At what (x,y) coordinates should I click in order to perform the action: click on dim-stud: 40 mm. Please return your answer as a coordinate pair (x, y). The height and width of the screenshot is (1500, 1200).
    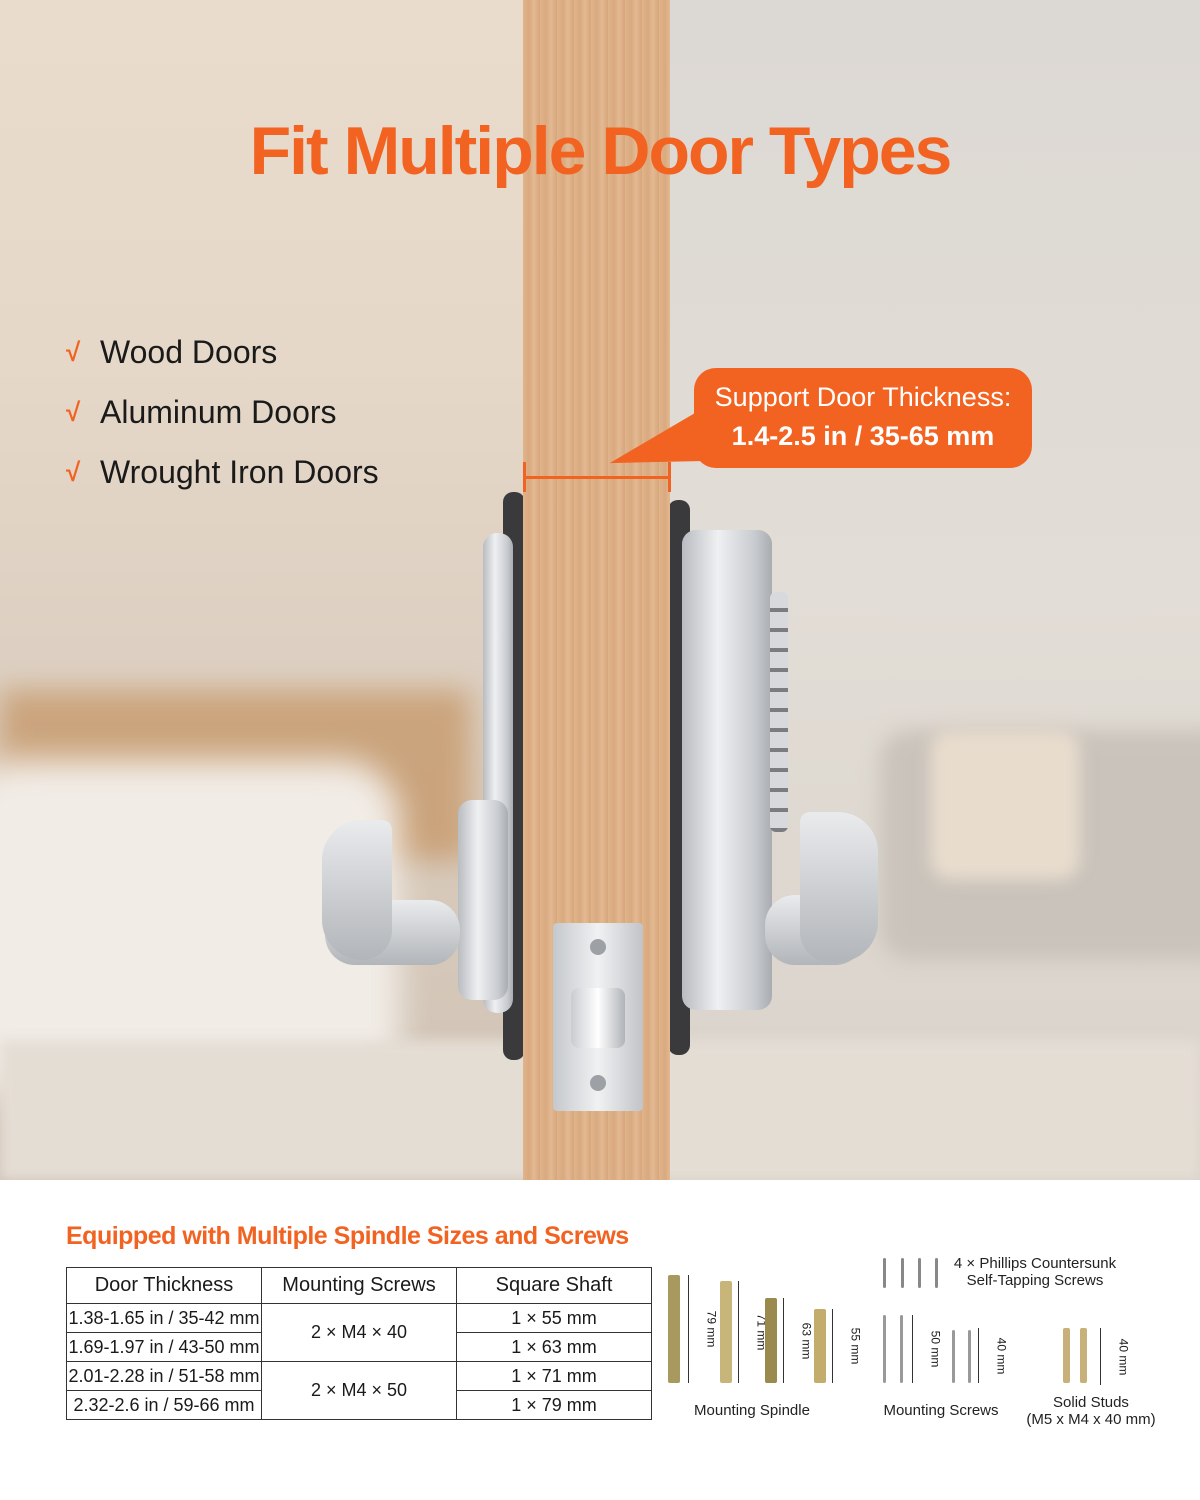
    Looking at the image, I should click on (1115, 1356).